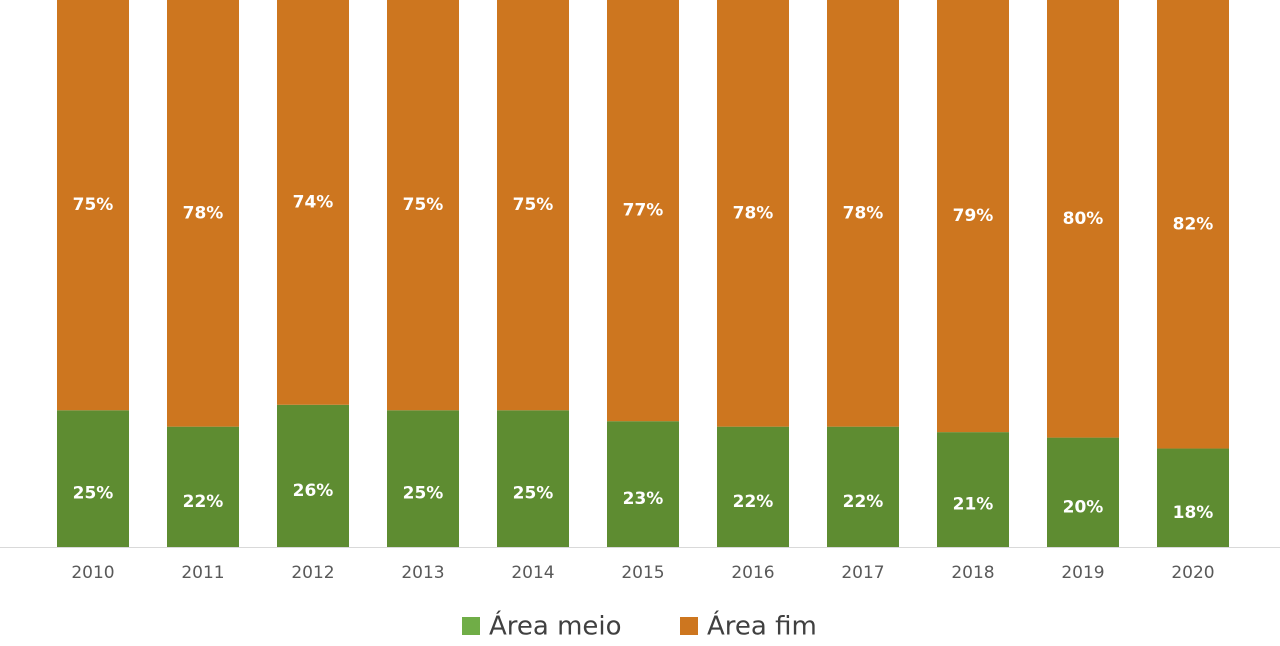  I want to click on value-label: 82%, so click(1193, 224).